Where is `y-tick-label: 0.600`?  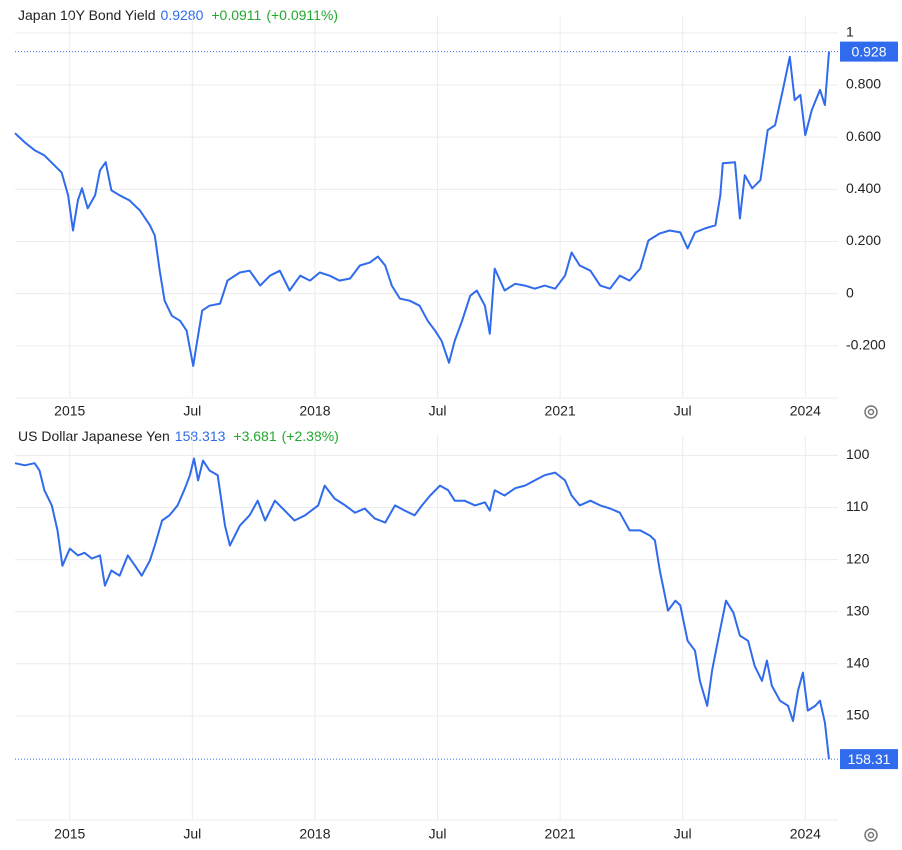 y-tick-label: 0.600 is located at coordinates (863, 136).